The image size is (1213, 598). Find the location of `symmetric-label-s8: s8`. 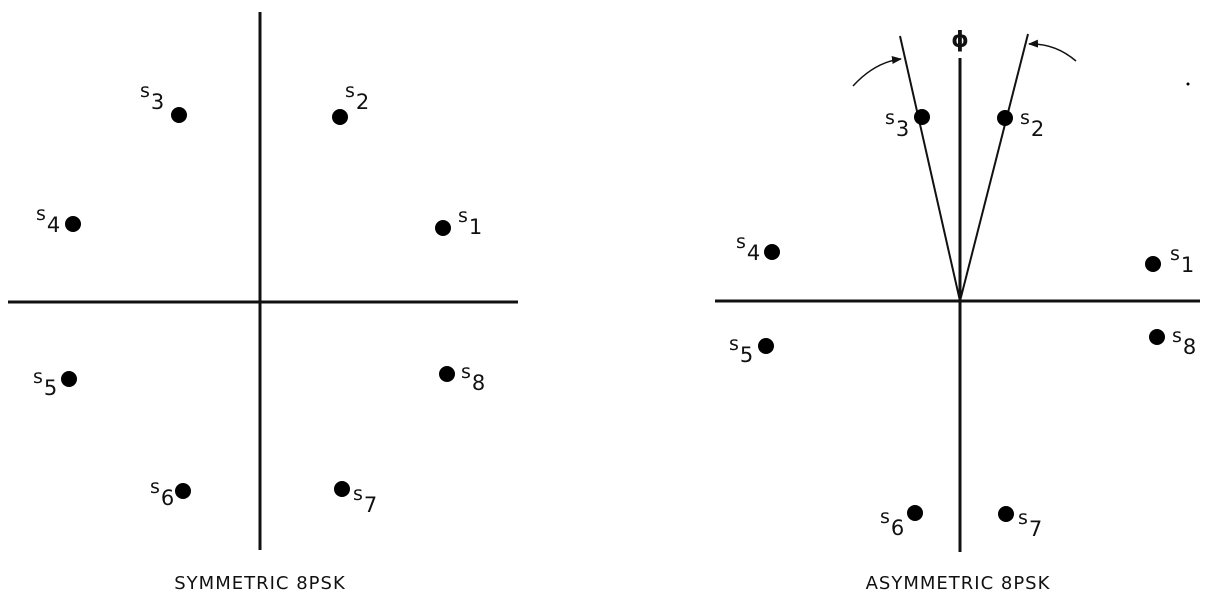

symmetric-label-s8: s8 is located at coordinates (473, 378).